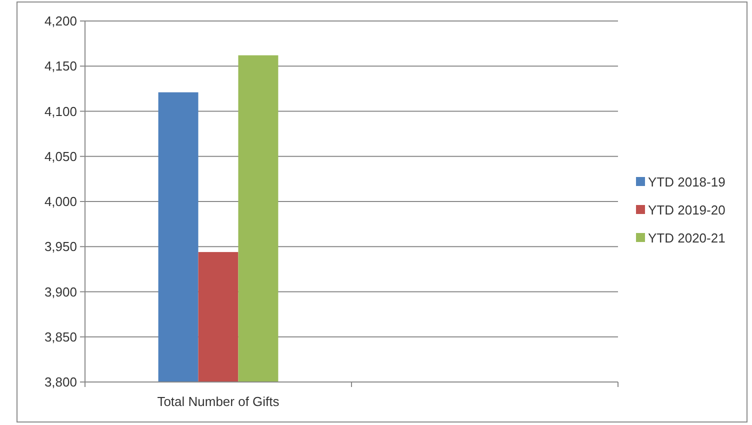  What do you see at coordinates (60, 202) in the screenshot?
I see `y-tick-label: 4,000` at bounding box center [60, 202].